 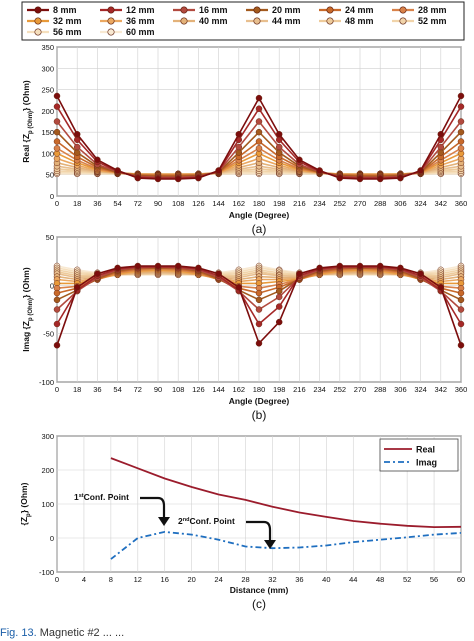 What do you see at coordinates (106, 497) in the screenshot?
I see `annotation-1-text: Conf. Point` at bounding box center [106, 497].